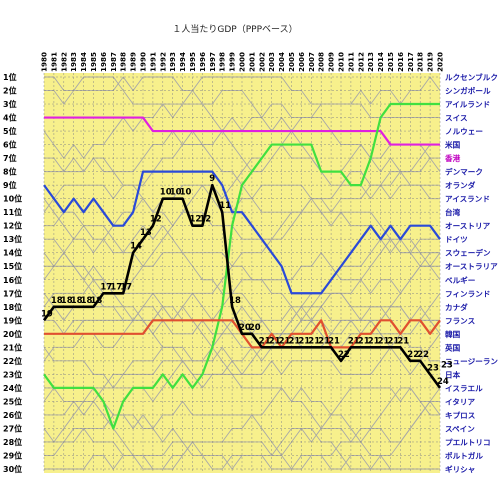  Describe the element at coordinates (261, 62) in the screenshot. I see `year-label: 2002` at that location.